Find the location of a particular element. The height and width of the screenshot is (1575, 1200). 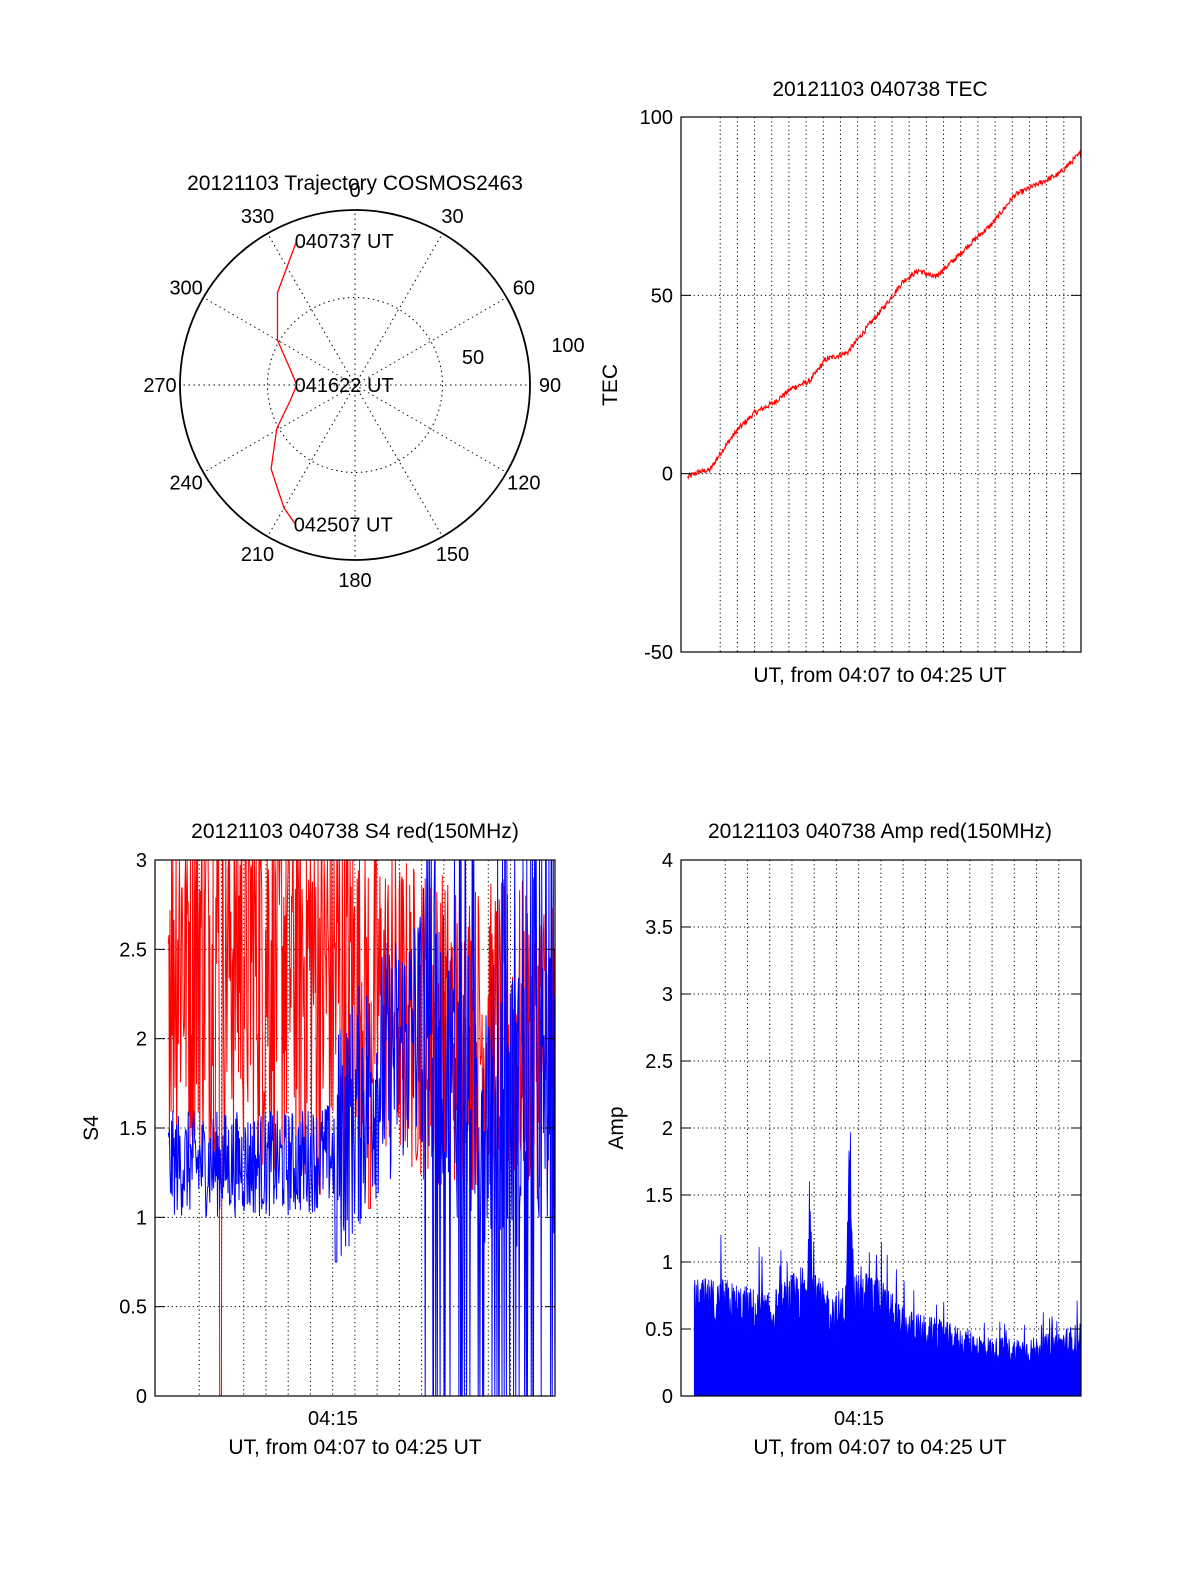

polar-angle-label: 30 is located at coordinates (452, 217).